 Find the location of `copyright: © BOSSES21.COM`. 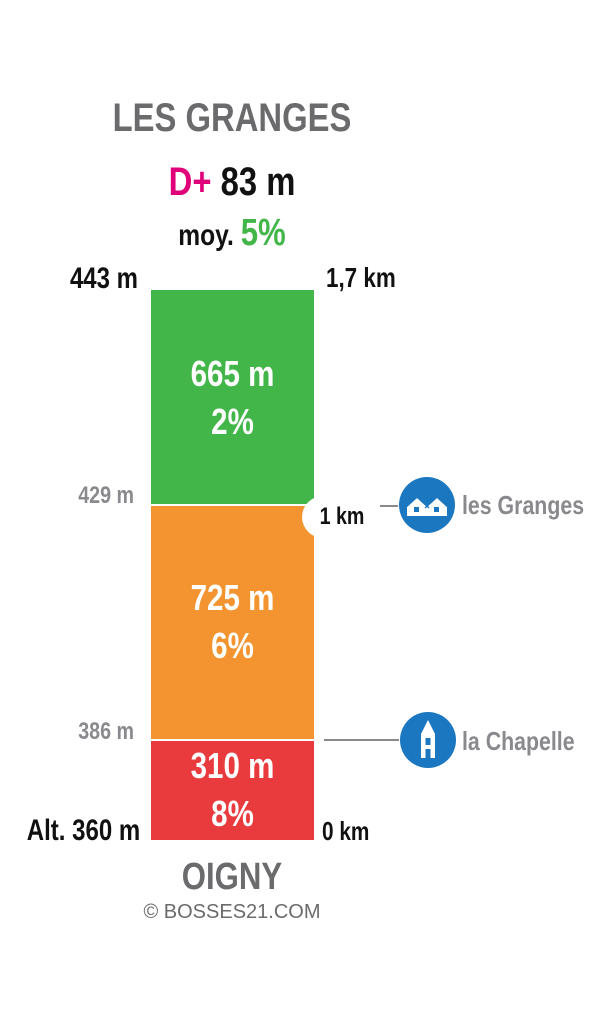

copyright: © BOSSES21.COM is located at coordinates (232, 912).